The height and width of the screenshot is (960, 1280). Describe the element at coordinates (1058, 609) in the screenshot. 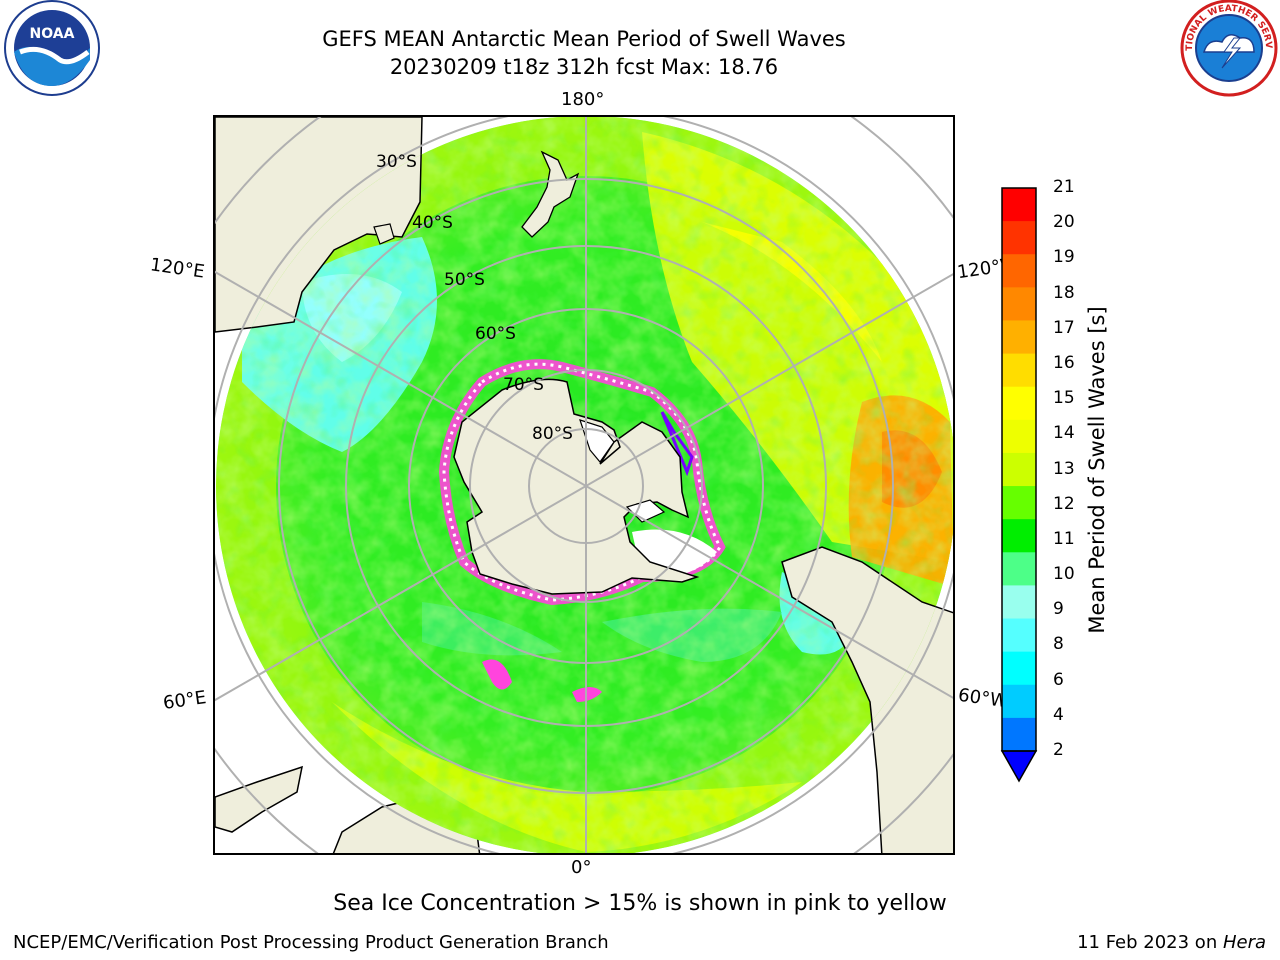

I see `colorbar-tick-label: 9` at that location.